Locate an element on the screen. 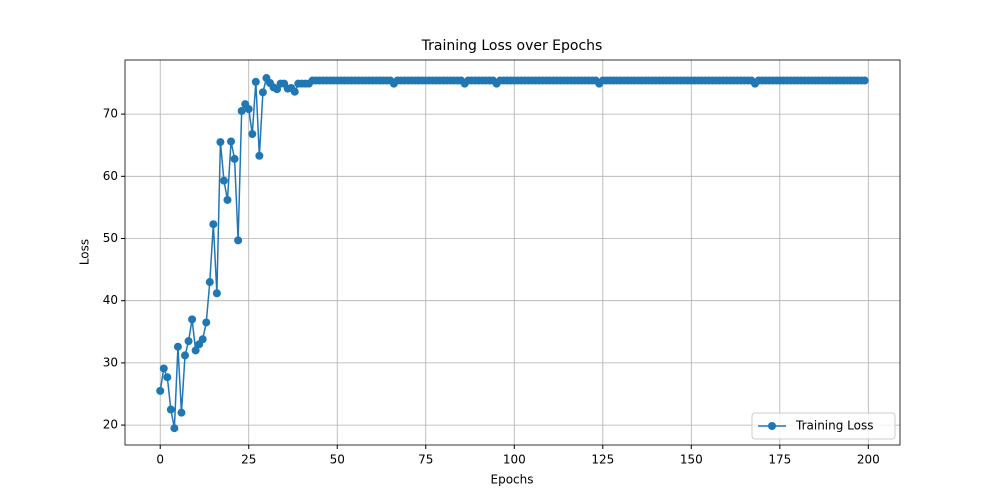 This screenshot has width=1000, height=504. x-tick-label: 25 is located at coordinates (248, 460).